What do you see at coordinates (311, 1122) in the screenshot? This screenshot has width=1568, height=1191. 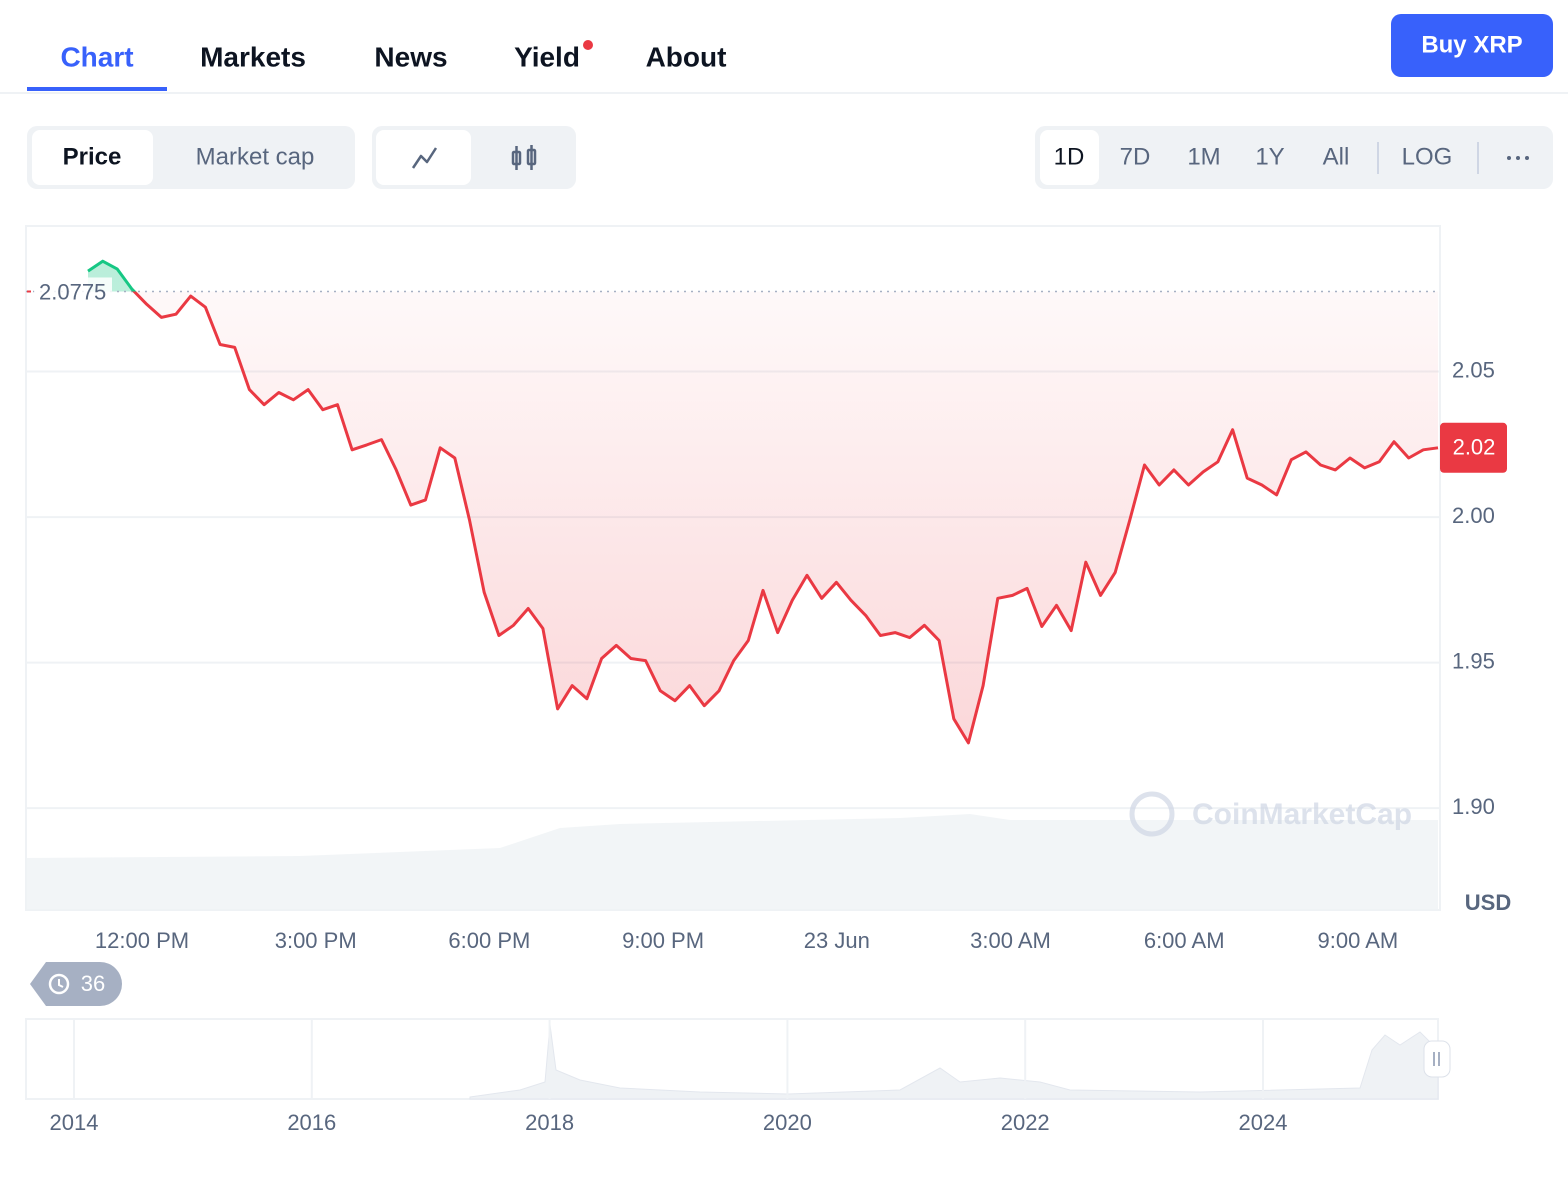 I see `overview-label: 2016` at bounding box center [311, 1122].